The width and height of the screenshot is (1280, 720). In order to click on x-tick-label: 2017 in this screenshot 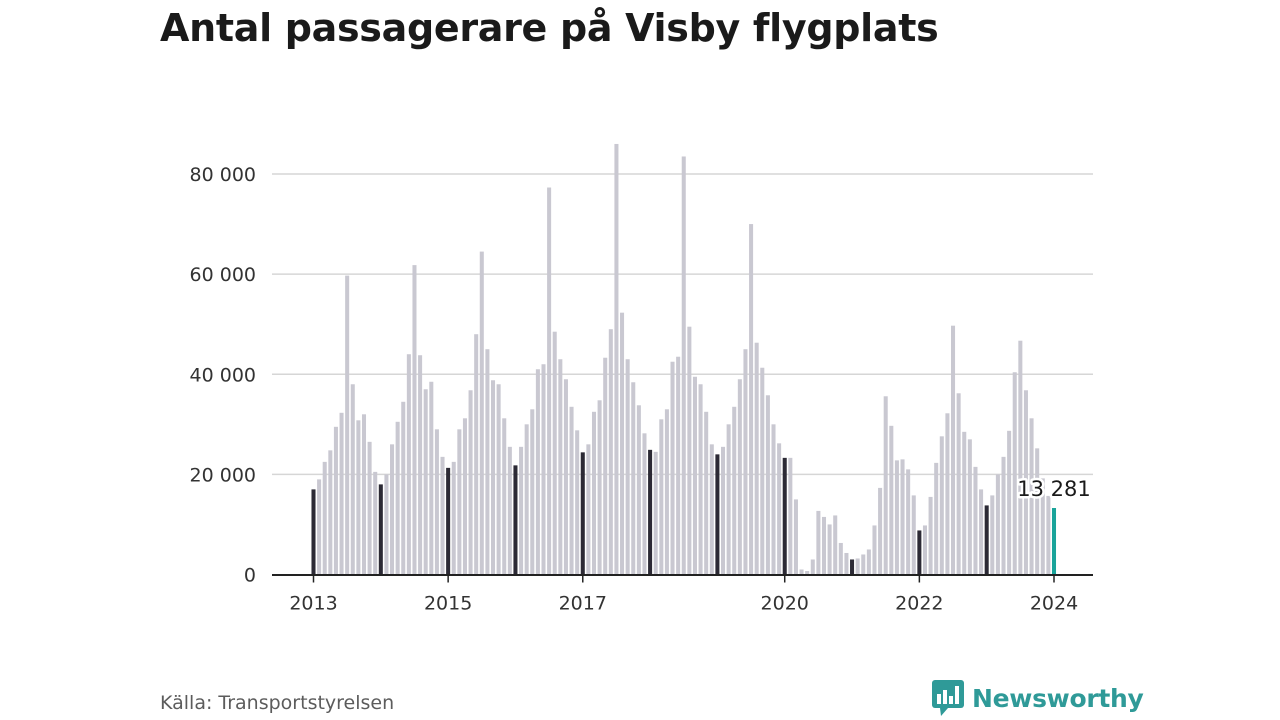, I will do `click(583, 604)`.